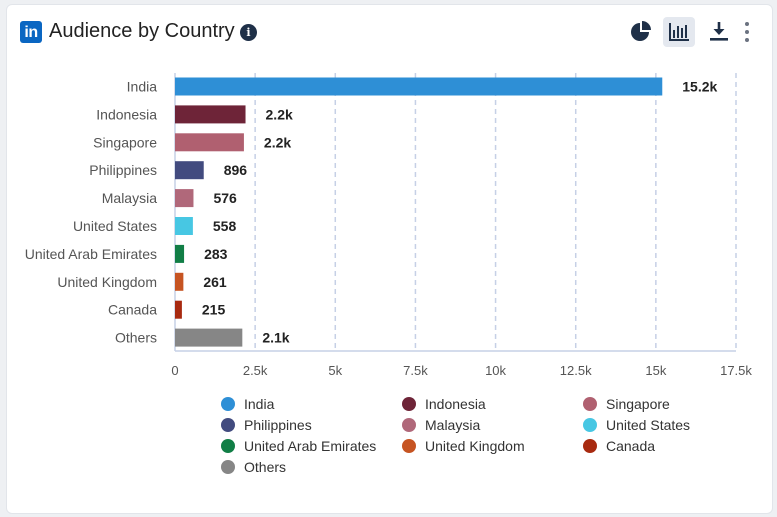  I want to click on legend-label-united-states: United States, so click(648, 425).